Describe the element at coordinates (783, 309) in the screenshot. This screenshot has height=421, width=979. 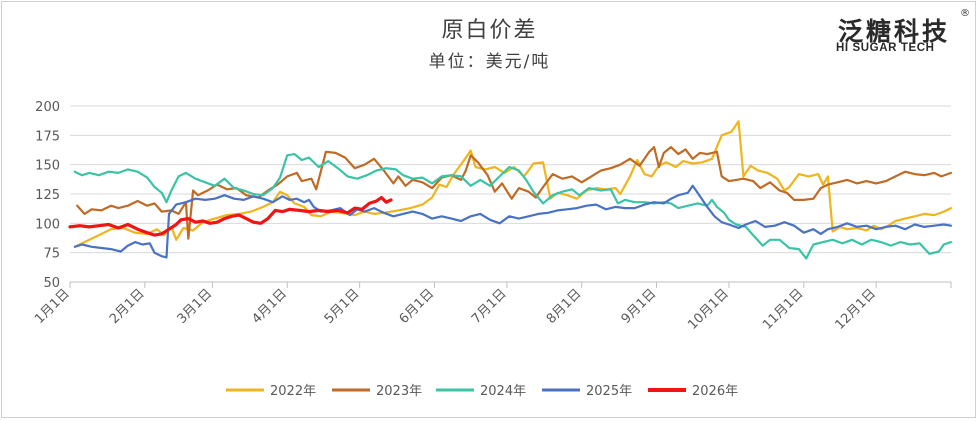
I see `x-tick-label: 11月1日` at that location.